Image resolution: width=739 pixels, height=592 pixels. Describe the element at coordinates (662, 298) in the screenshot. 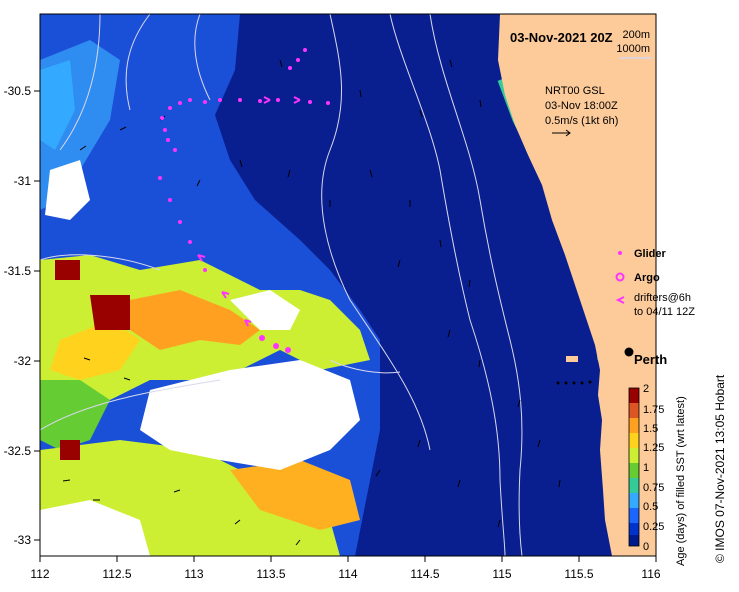

I see `drifter-legend-line1: drifters@6h` at that location.